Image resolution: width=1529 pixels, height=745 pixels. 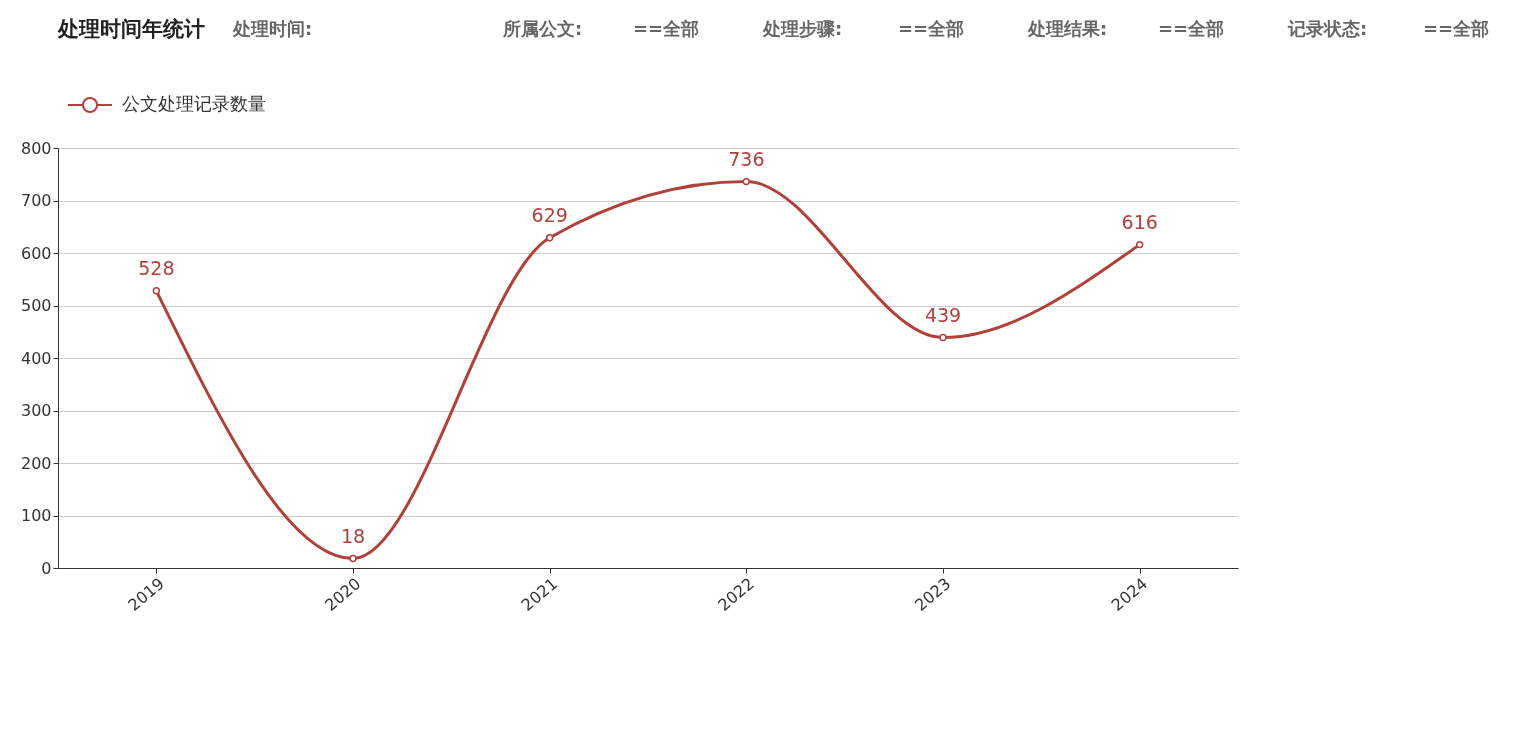 What do you see at coordinates (46, 568) in the screenshot?
I see `y-tick-label: 0` at bounding box center [46, 568].